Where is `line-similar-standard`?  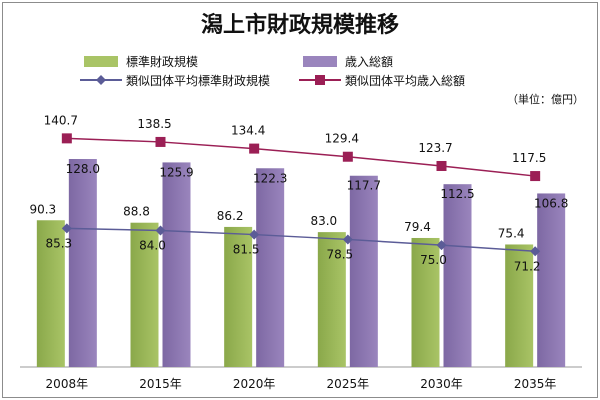 line-similar-standard is located at coordinates (301, 240).